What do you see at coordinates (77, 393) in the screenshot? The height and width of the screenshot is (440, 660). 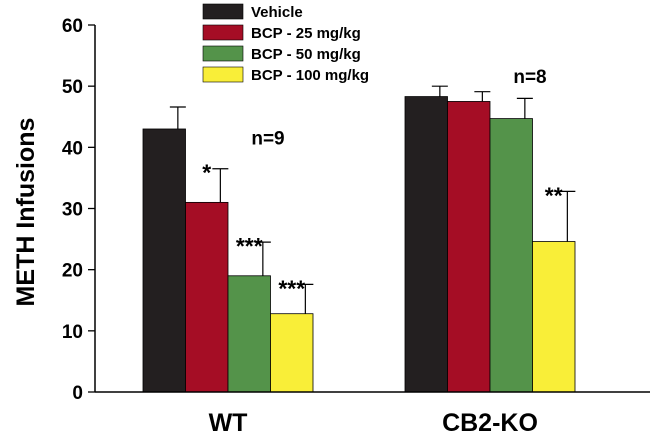 I see `y-tick-label: 0` at bounding box center [77, 393].